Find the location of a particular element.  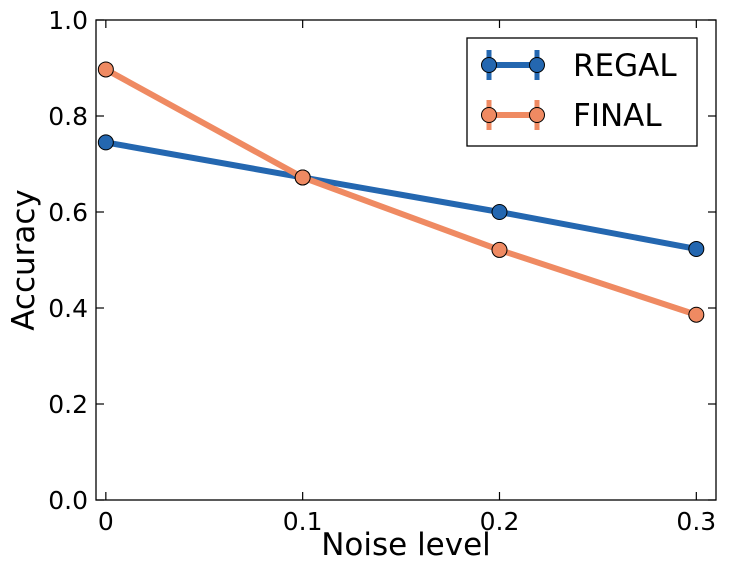

x-tick-label: 0.3 is located at coordinates (696, 521).